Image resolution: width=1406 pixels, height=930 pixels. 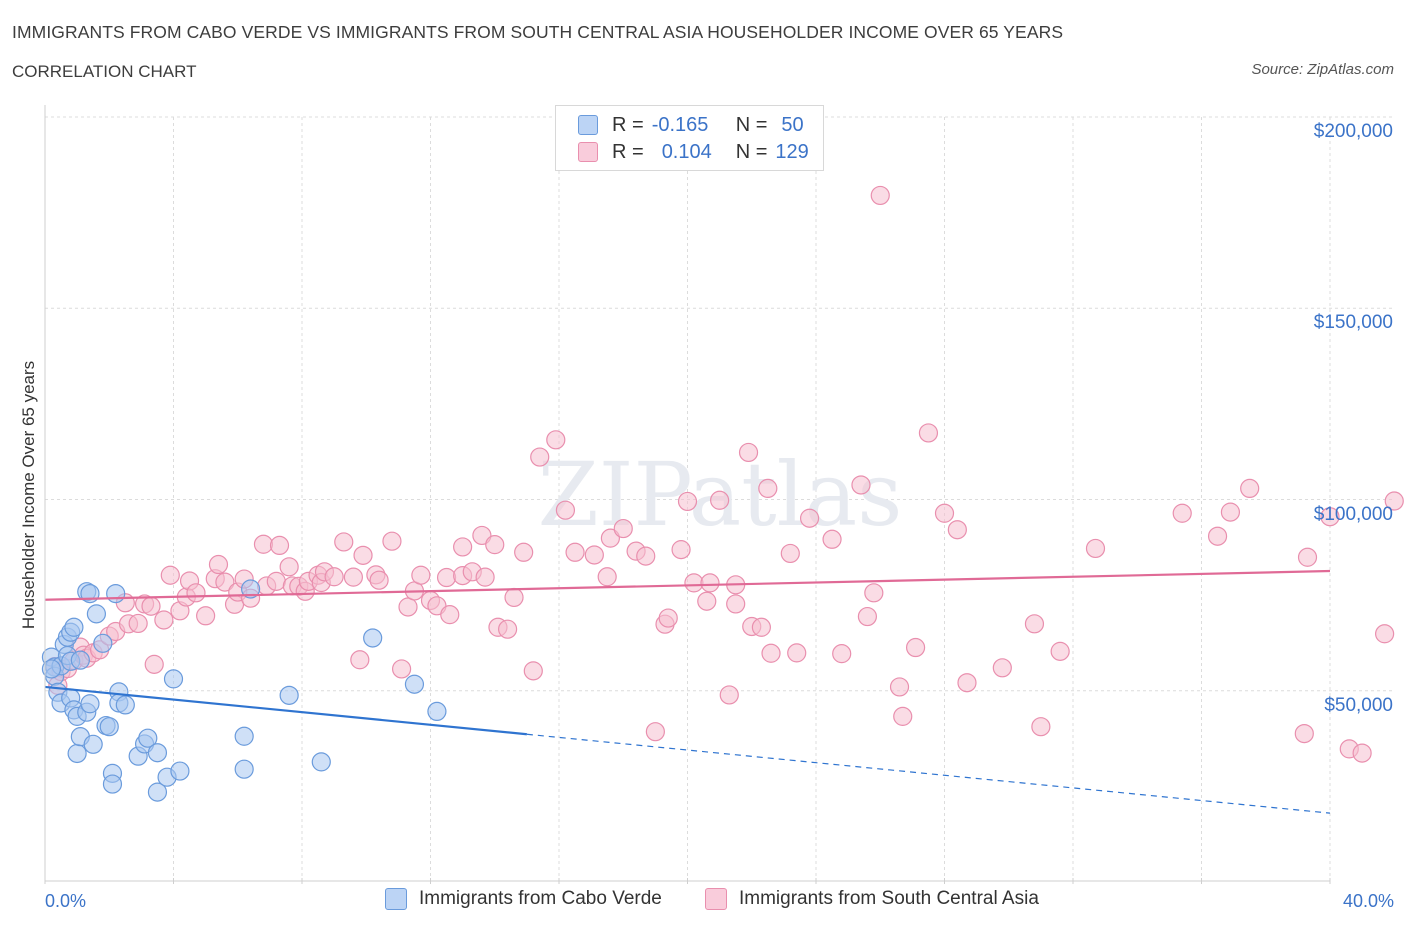 What do you see at coordinates (693, 152) in the screenshot?
I see `legend-row-south-central-asia: R = 0.104 N = 129` at bounding box center [693, 152].